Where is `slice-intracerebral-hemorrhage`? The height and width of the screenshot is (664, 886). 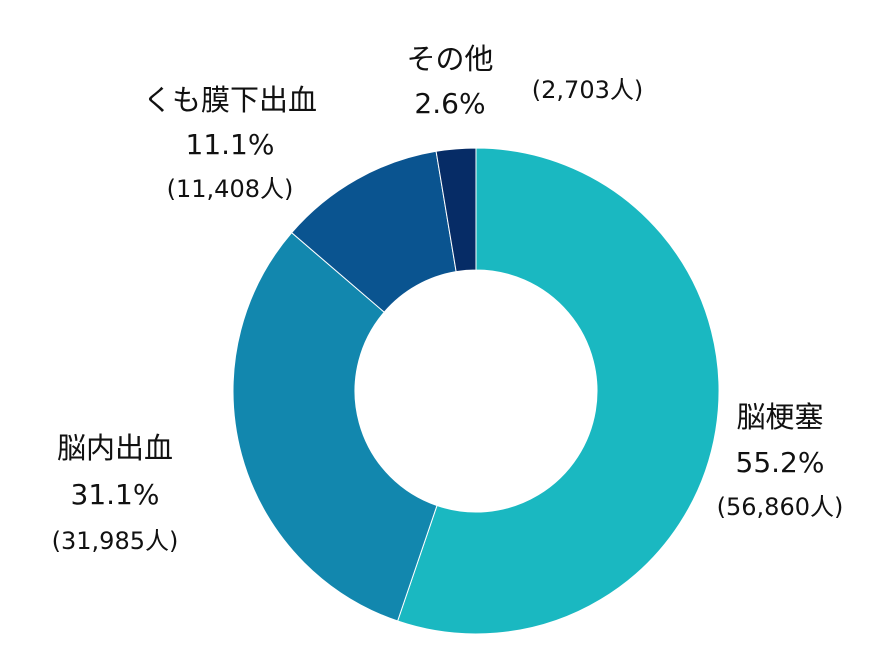 slice-intracerebral-hemorrhage is located at coordinates (335, 426).